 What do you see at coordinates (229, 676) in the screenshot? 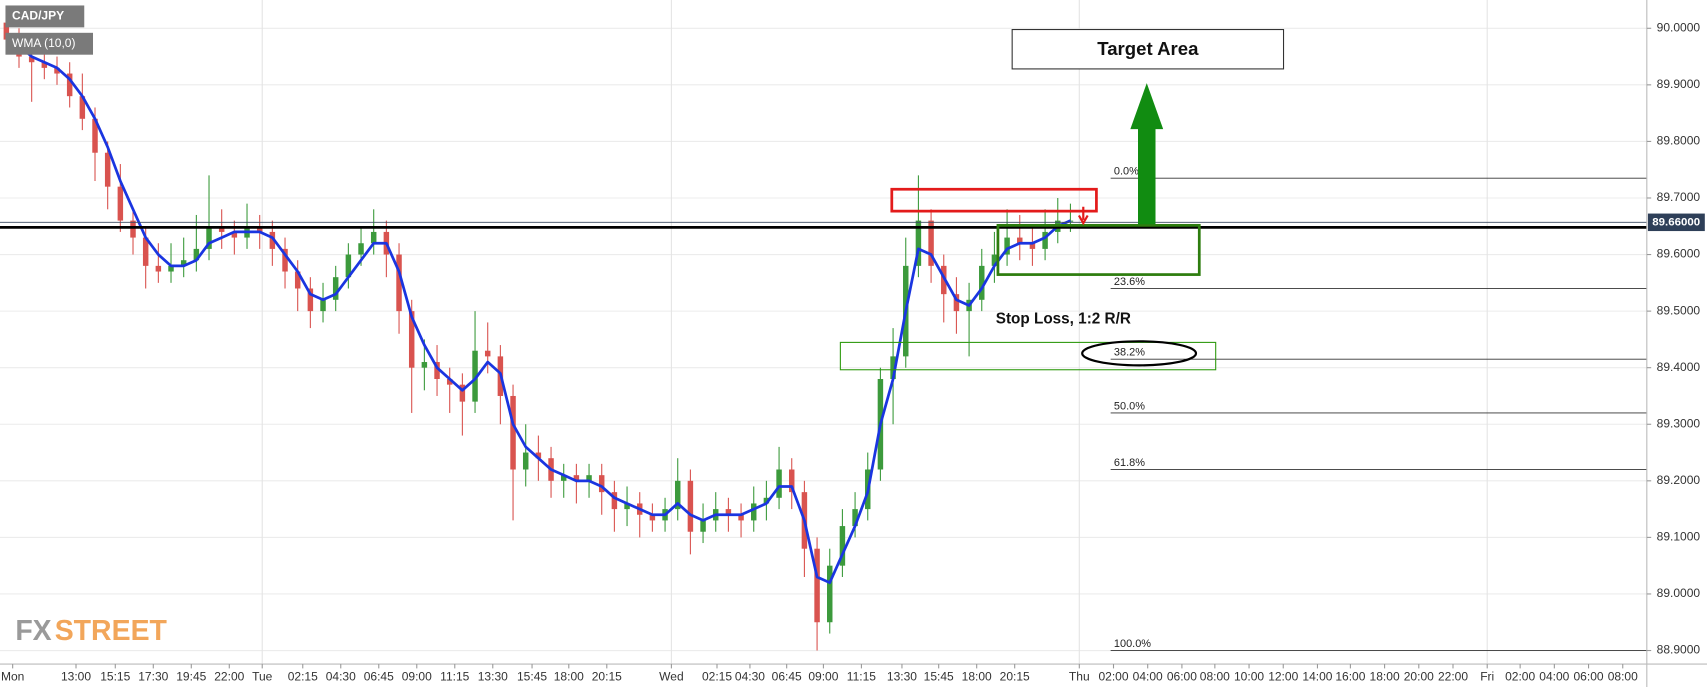
I see `x-tick-label: 22:00` at bounding box center [229, 676].